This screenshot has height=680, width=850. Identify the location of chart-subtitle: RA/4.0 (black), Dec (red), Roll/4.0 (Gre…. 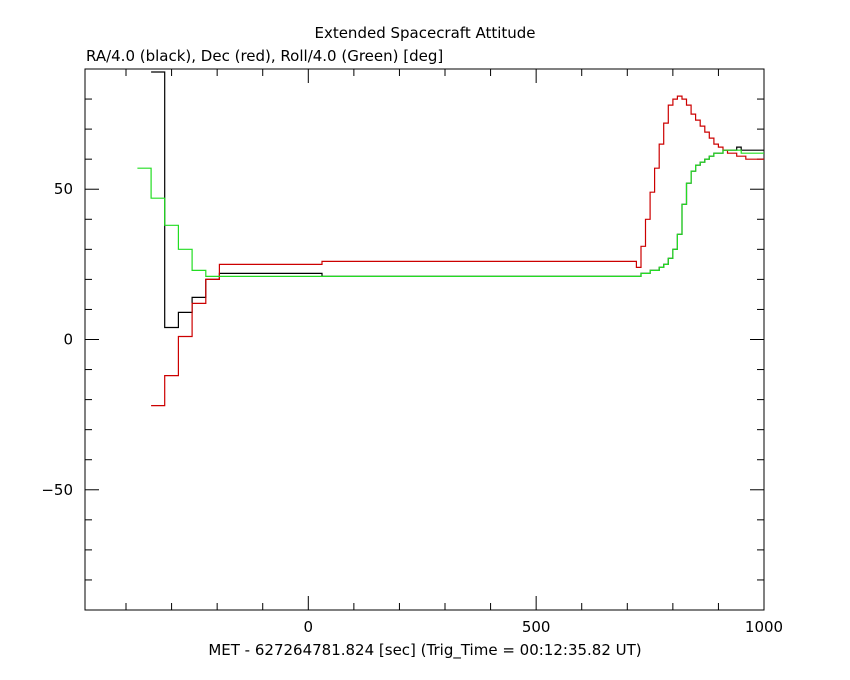
(264, 56).